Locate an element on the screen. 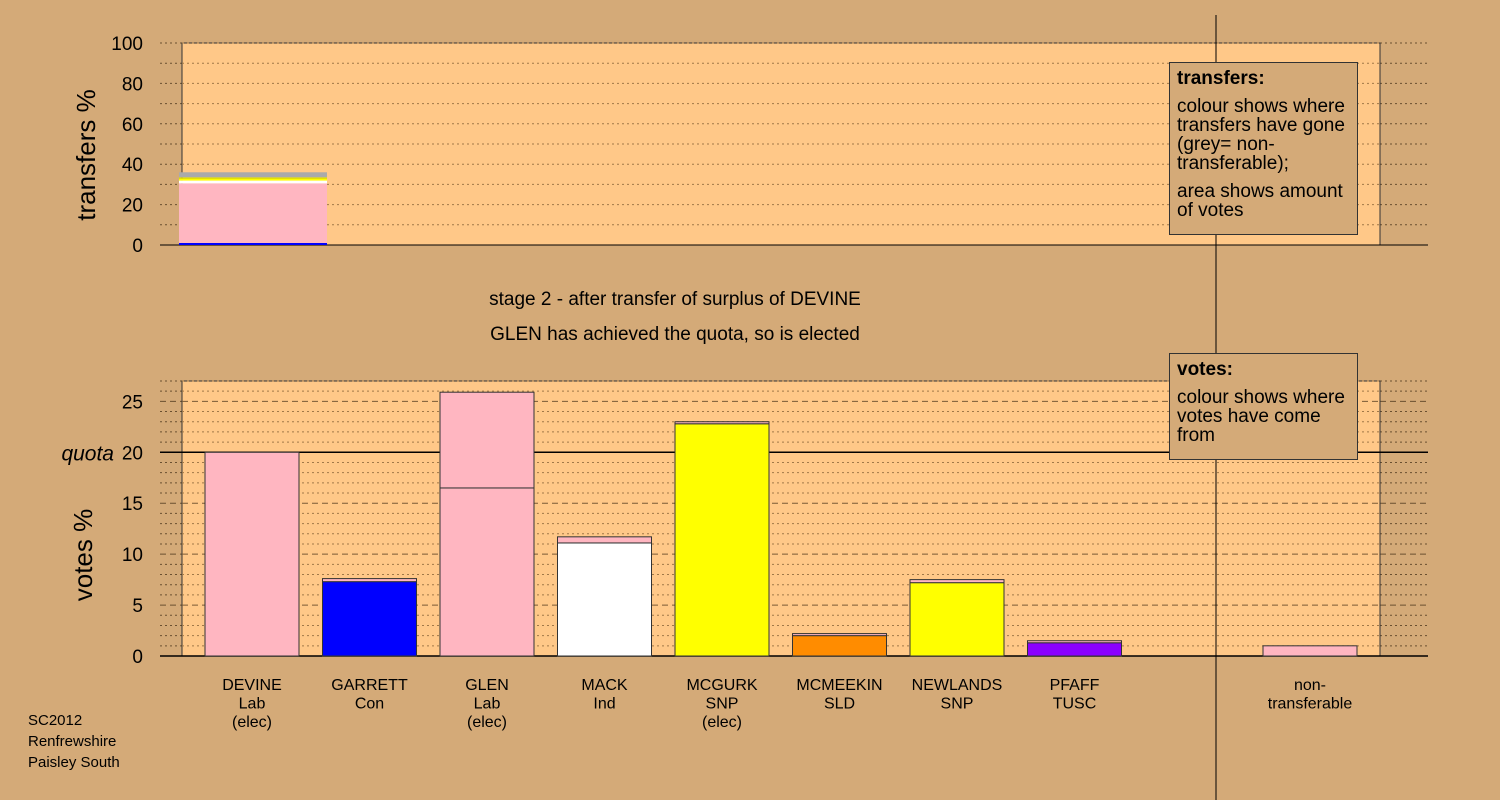 The image size is (1500, 800). ward-name: Paisley South is located at coordinates (74, 762).